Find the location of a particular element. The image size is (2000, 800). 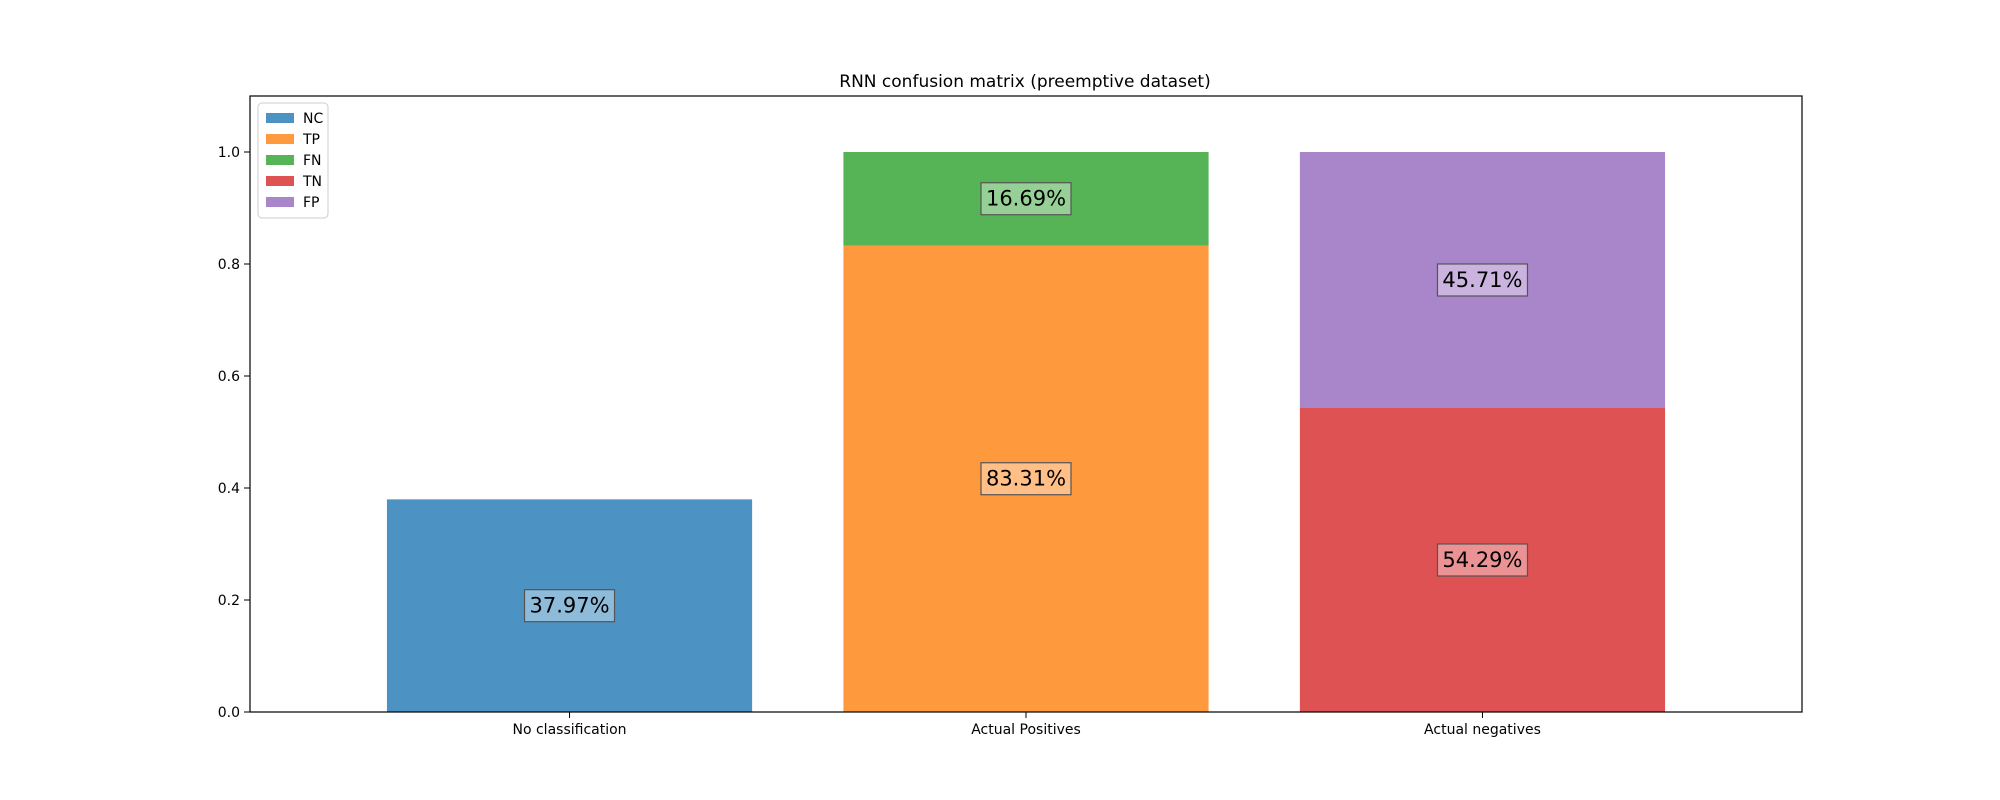

y-tick-label: 0.2 is located at coordinates (229, 601).